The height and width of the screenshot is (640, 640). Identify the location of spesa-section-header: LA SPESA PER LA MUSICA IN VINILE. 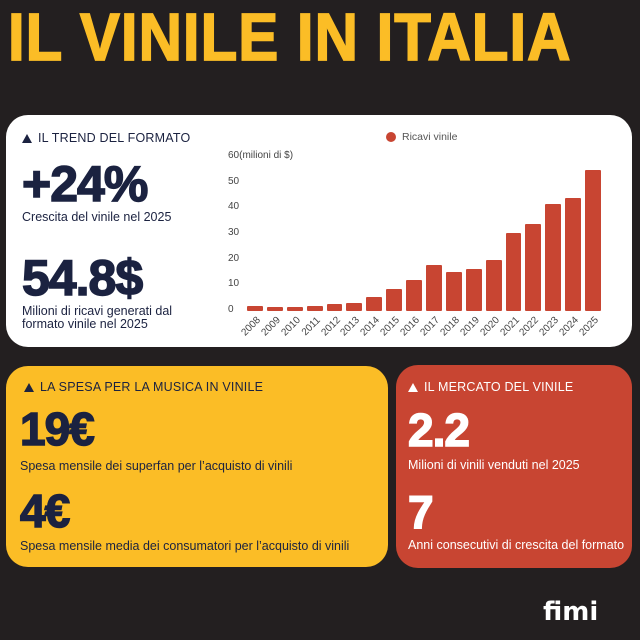
(143, 387).